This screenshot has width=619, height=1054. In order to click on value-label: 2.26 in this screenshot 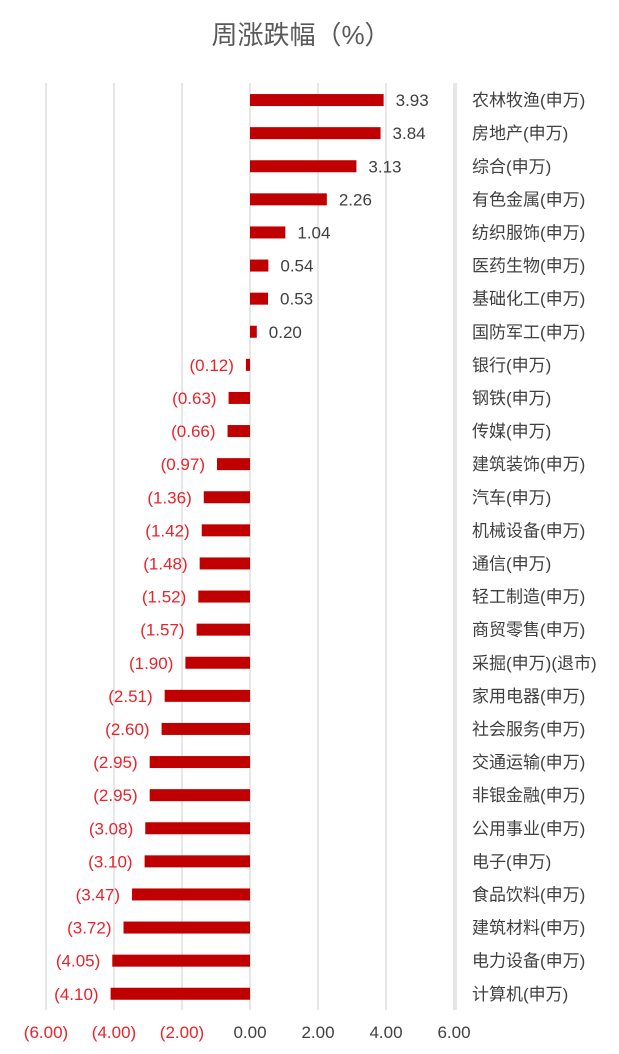, I will do `click(355, 199)`.